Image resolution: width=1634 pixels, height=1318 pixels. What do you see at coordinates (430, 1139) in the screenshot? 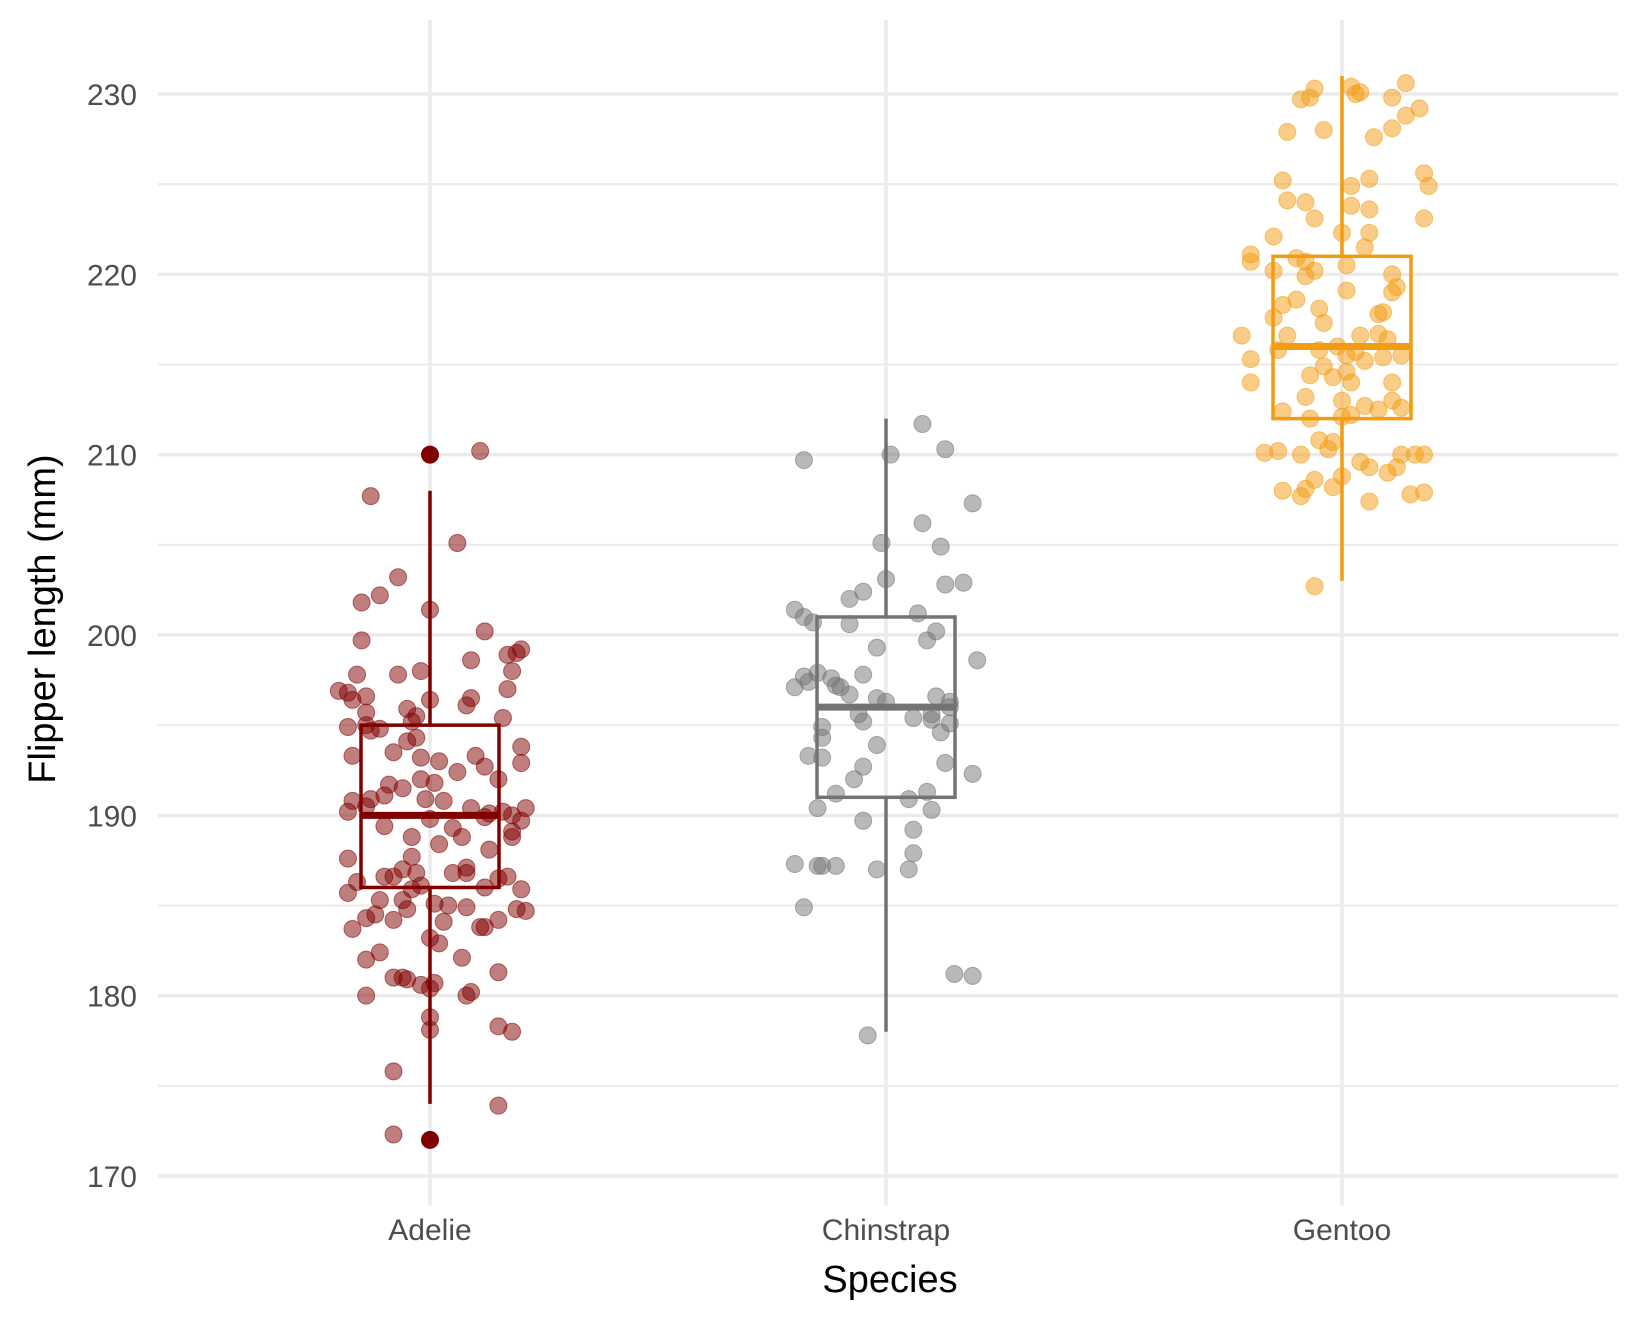
I see `outlier-point` at bounding box center [430, 1139].